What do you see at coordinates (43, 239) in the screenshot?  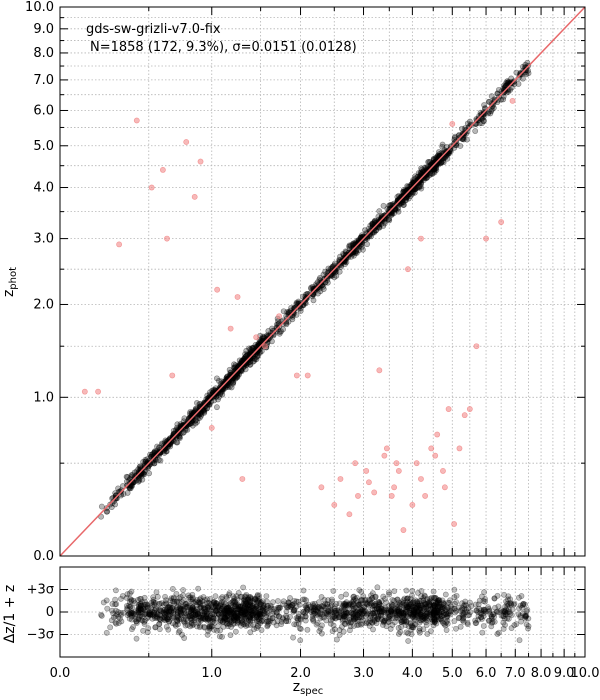 I see `y-tick-label: 3.0` at bounding box center [43, 239].